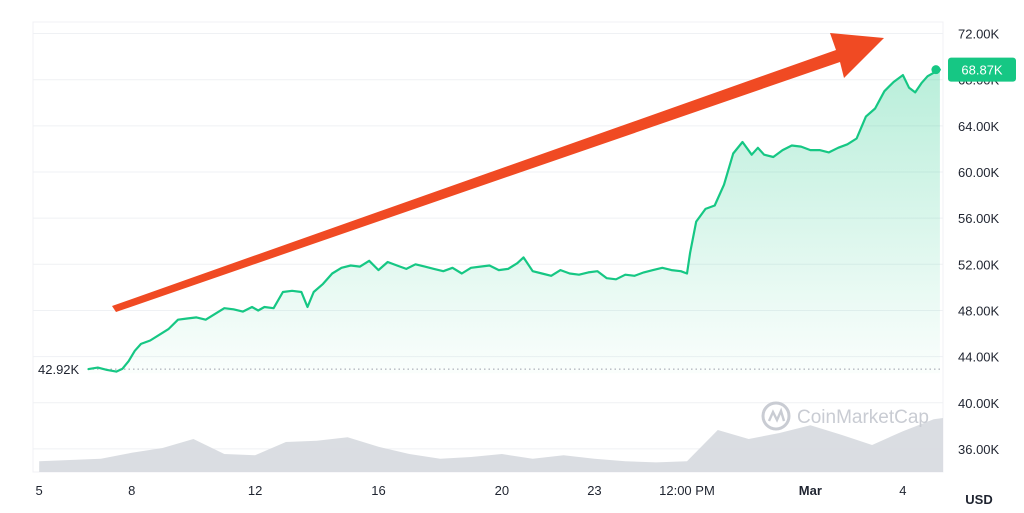 The image size is (1024, 513). I want to click on x-tick-label: 4, so click(902, 490).